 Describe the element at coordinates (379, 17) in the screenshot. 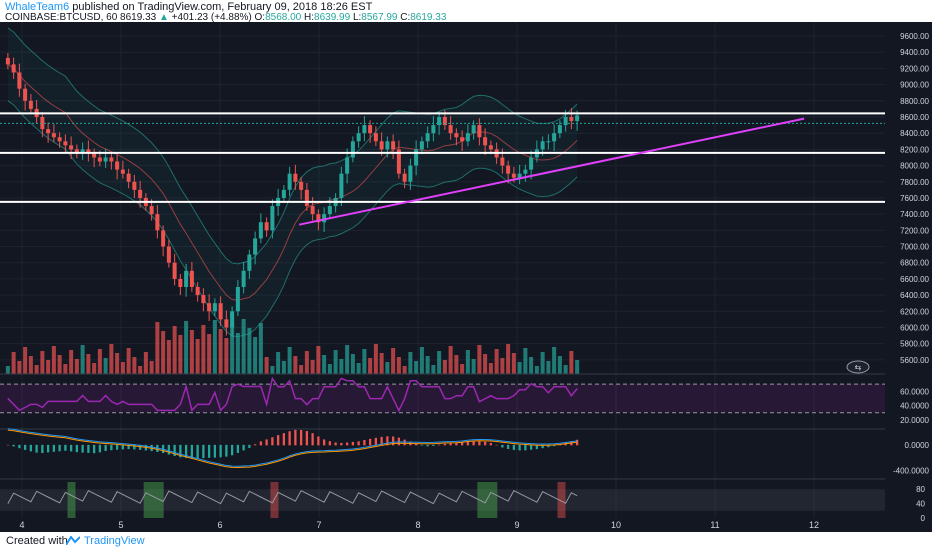

I see `low-value: 8567.99` at that location.